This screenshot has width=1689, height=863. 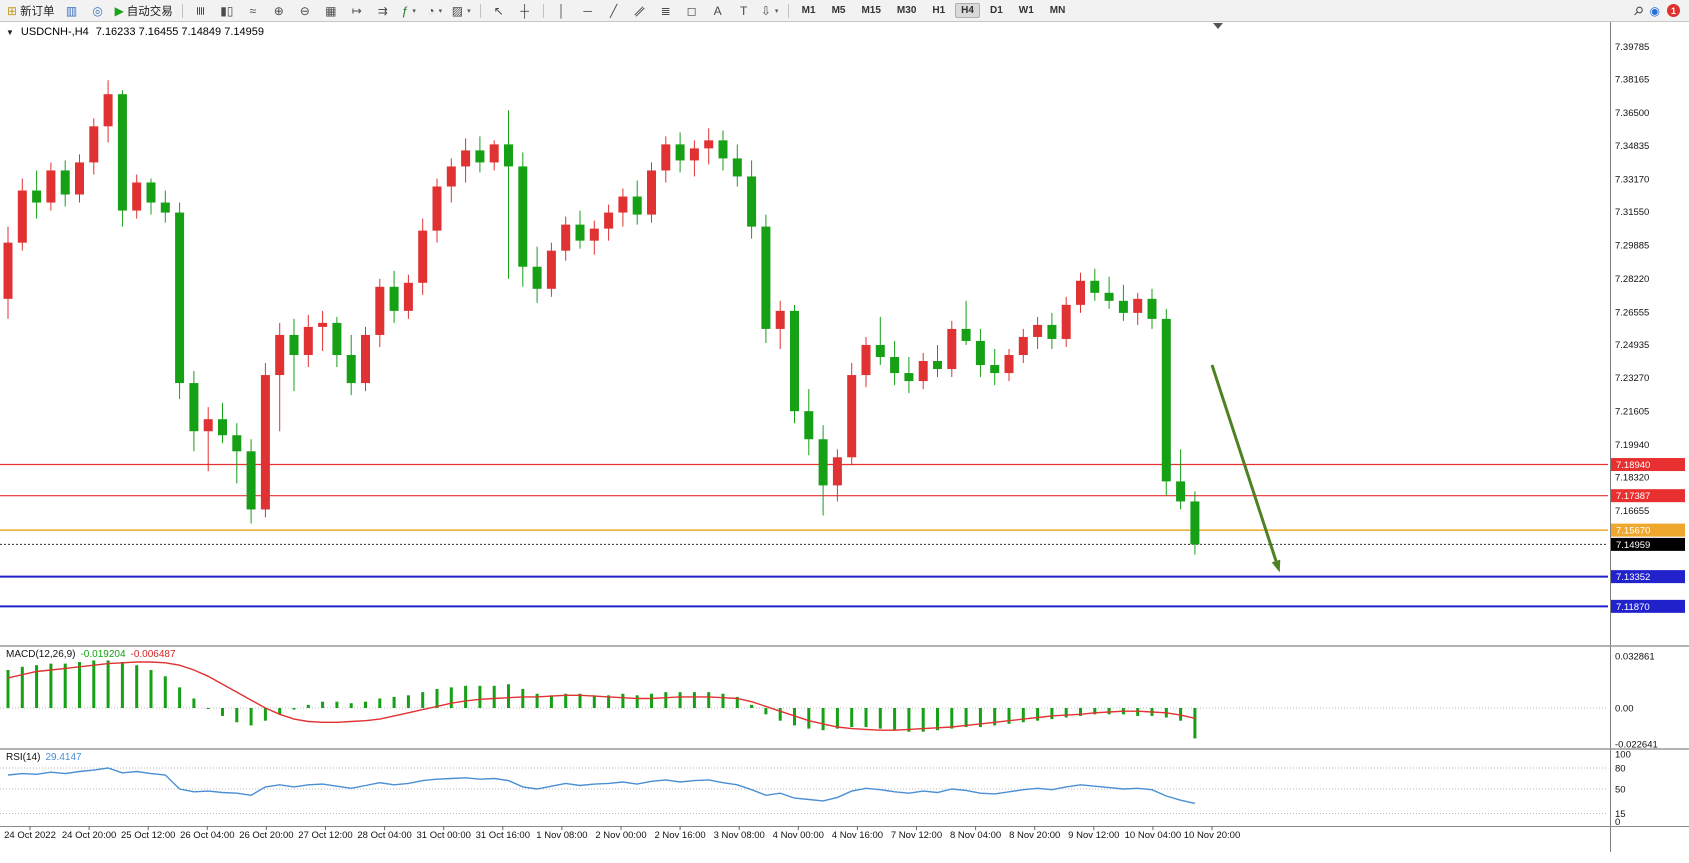 I want to click on macd-main-value: -0.019204, so click(x=103, y=654).